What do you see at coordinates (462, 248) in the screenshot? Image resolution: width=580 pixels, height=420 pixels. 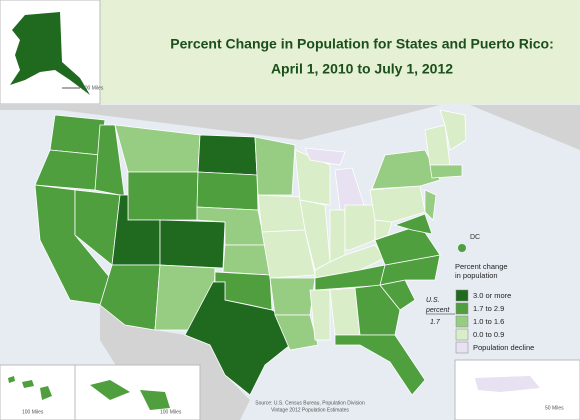 I see `dc-marker` at bounding box center [462, 248].